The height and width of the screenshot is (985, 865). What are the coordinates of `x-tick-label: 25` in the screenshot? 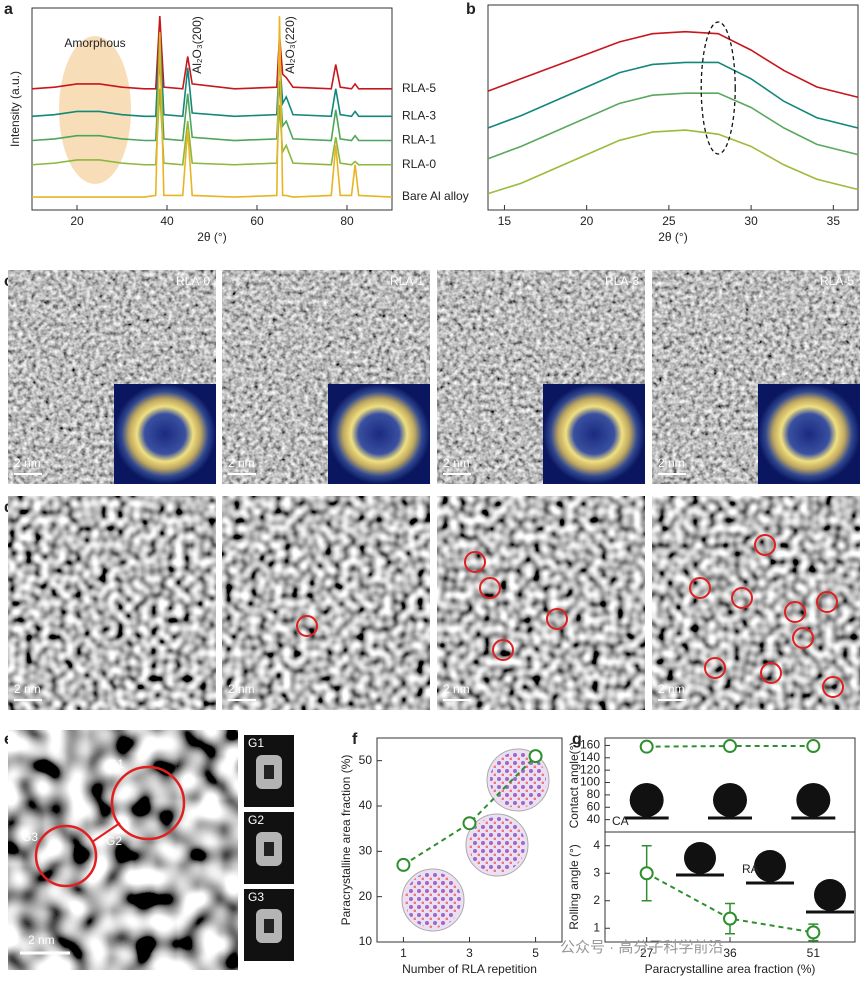 It's located at (669, 221).